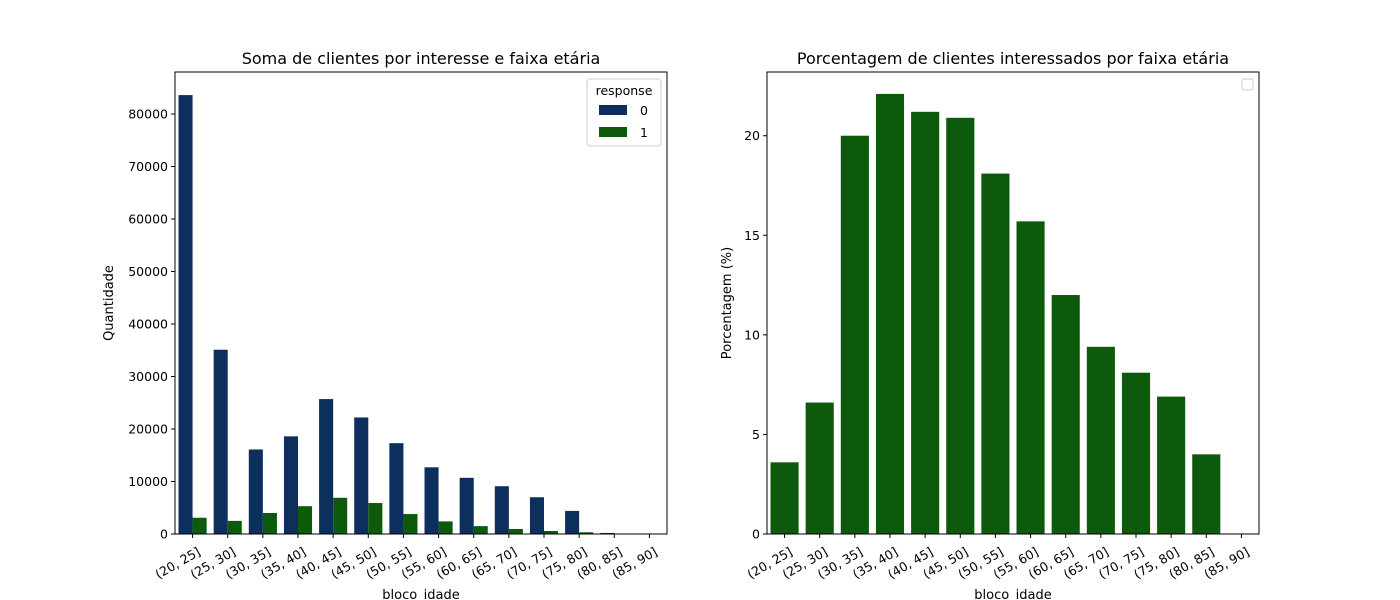 Image resolution: width=1400 pixels, height=600 pixels. Describe the element at coordinates (148, 324) in the screenshot. I see `y-tick-label: 40000` at that location.